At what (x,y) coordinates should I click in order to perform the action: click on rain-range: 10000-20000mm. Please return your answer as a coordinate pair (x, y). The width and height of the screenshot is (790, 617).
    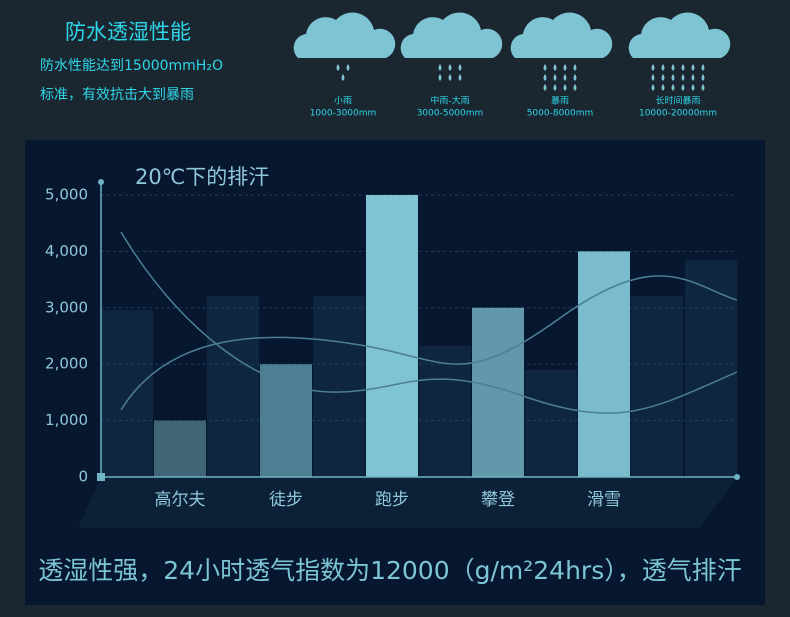
    Looking at the image, I should click on (678, 114).